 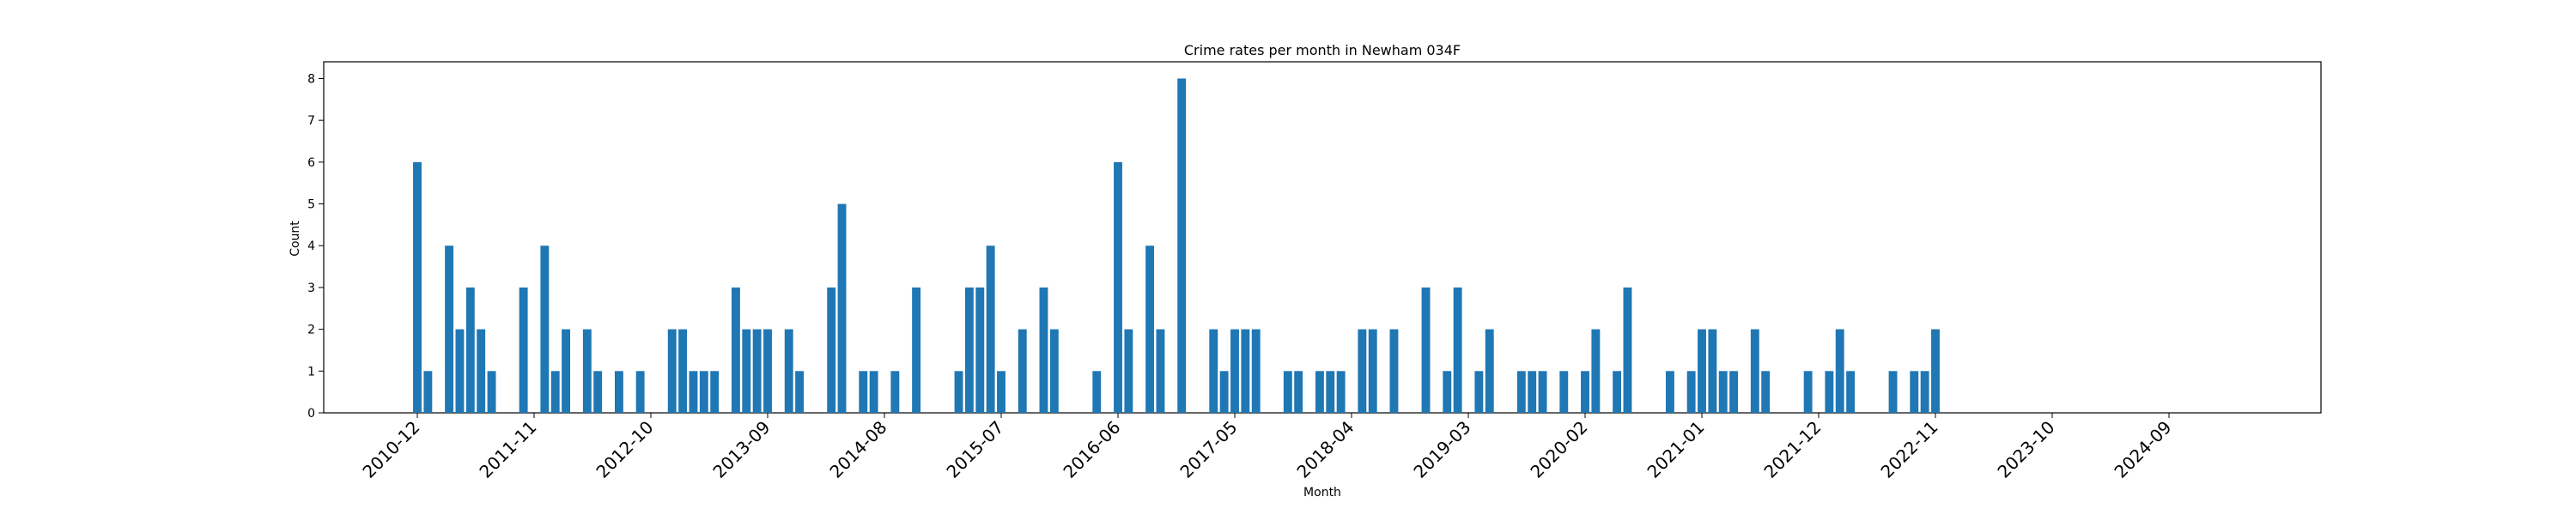 What do you see at coordinates (974, 449) in the screenshot?
I see `x-tick-label: 2015-07` at bounding box center [974, 449].